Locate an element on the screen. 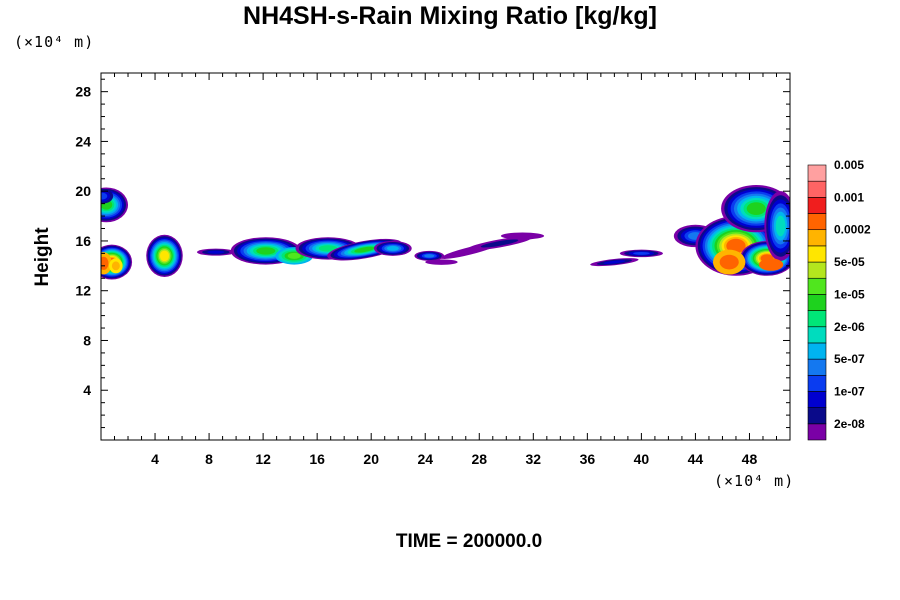  time-prefix: TIME = is located at coordinates (426, 541).